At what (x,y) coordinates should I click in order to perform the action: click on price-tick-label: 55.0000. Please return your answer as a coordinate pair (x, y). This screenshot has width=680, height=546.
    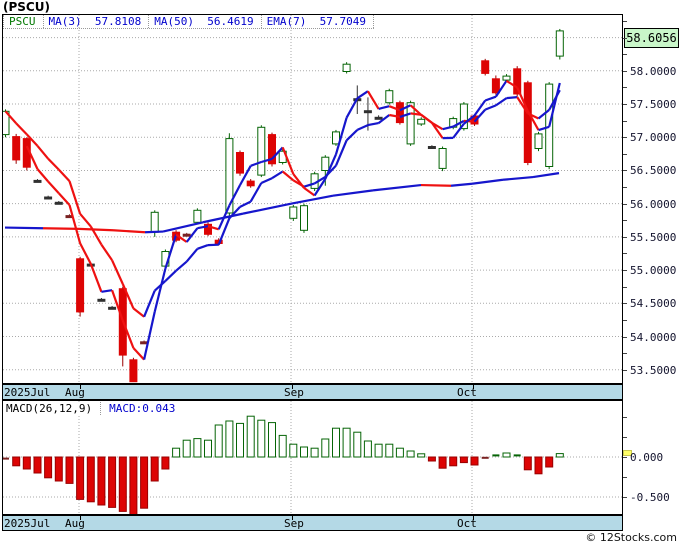
    Looking at the image, I should click on (653, 270).